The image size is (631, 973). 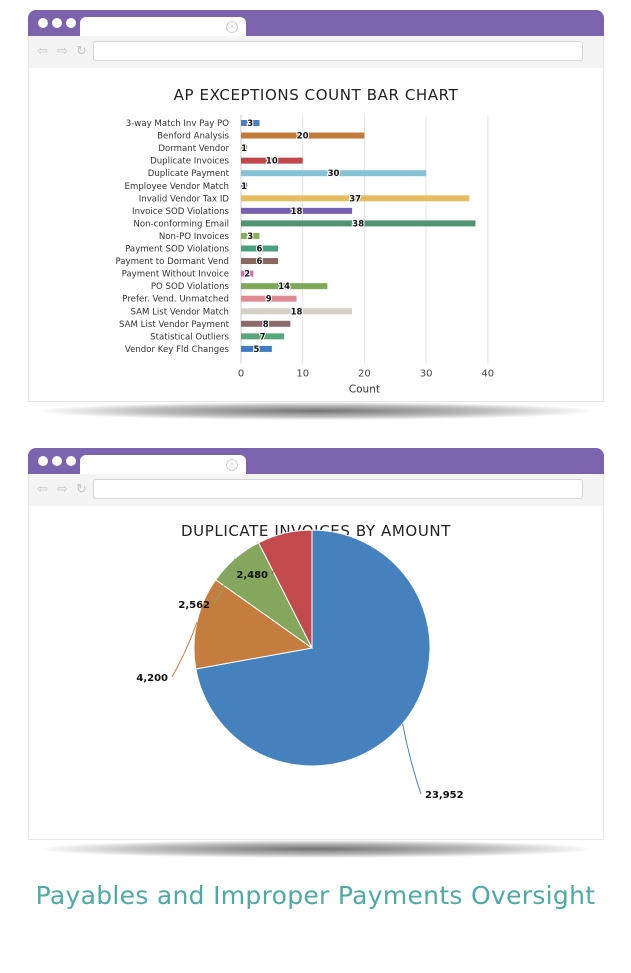 I want to click on data-label: 5, so click(x=256, y=350).